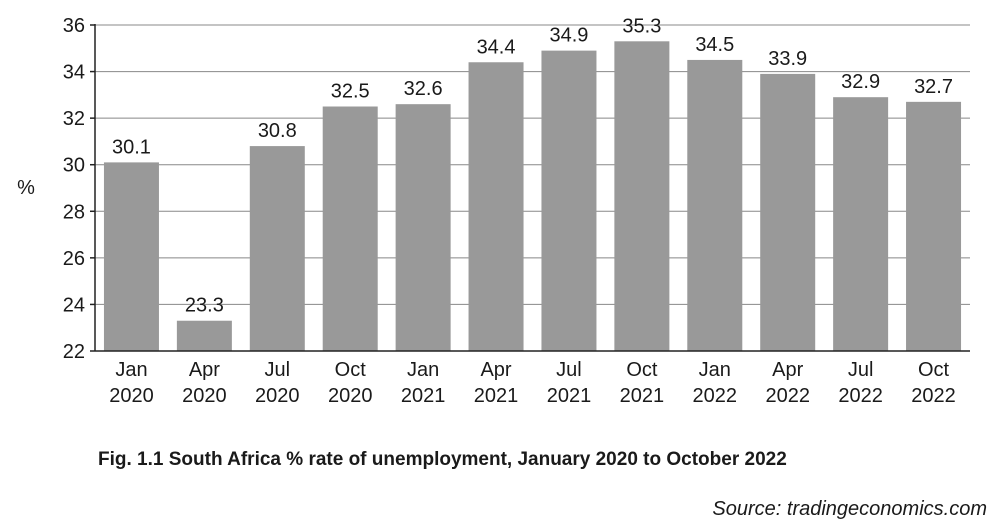  What do you see at coordinates (641, 26) in the screenshot?
I see `value-label: 35.3` at bounding box center [641, 26].